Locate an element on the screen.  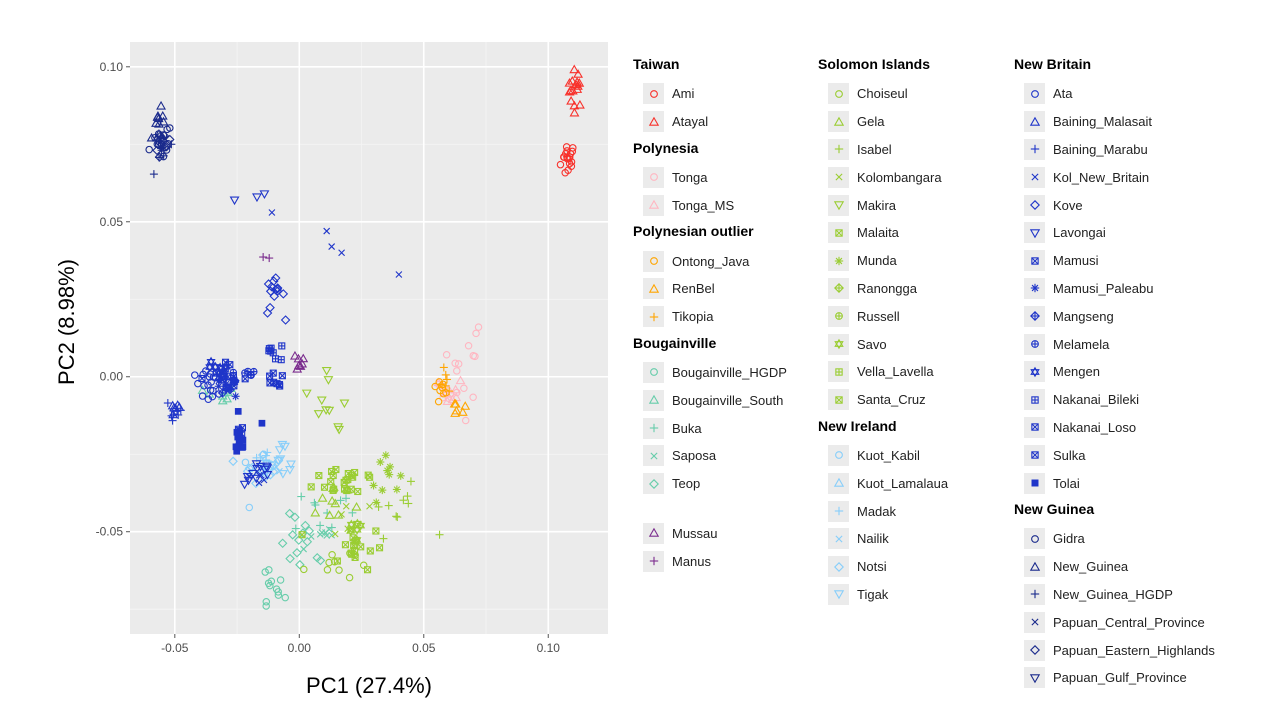
legend-item: New_Guinea is located at coordinates (1114, 567).